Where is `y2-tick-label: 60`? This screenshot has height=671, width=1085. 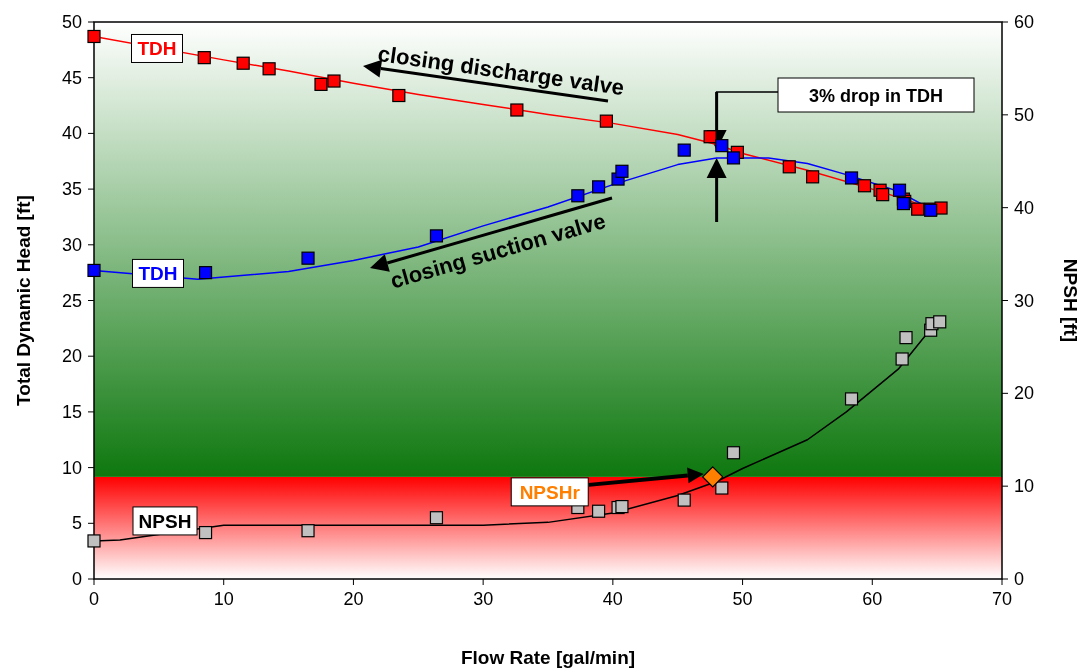
y2-tick-label: 60 is located at coordinates (1024, 22).